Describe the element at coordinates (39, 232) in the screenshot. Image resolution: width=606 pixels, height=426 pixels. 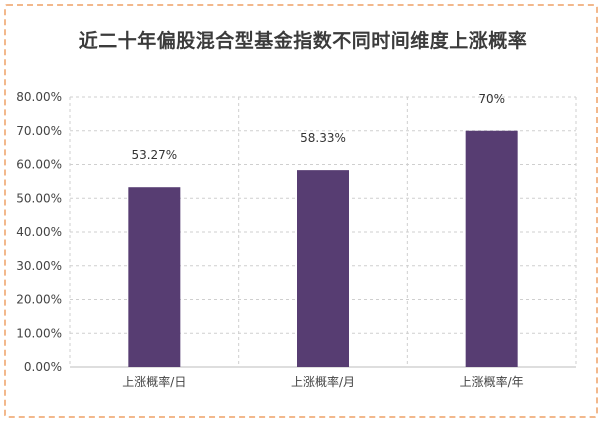
I see `y-tick-label: 40.00%` at that location.